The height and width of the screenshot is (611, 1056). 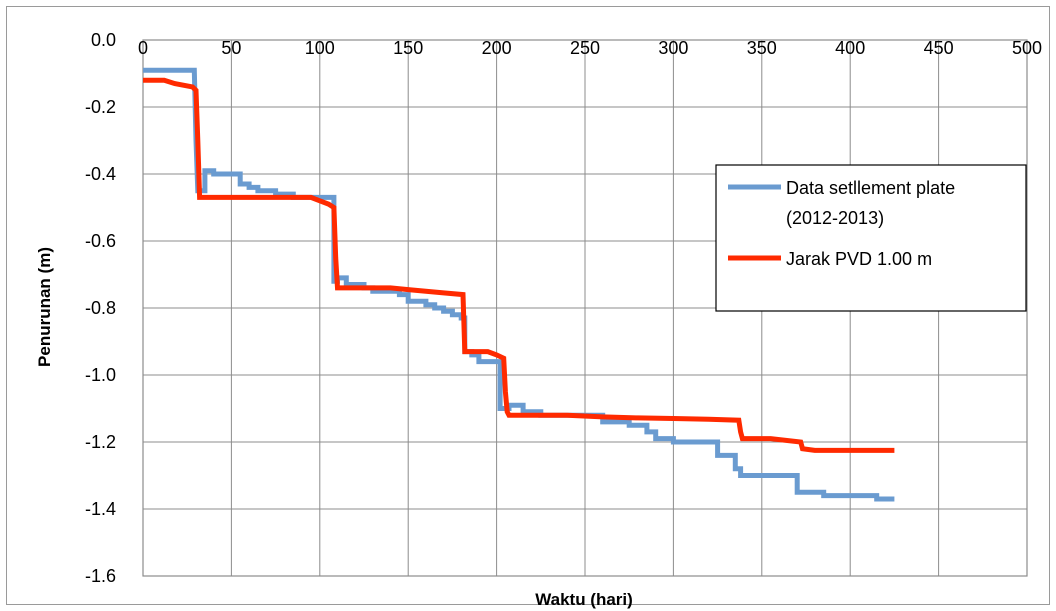 I want to click on y-tick-label: -0.8, so click(x=100, y=308).